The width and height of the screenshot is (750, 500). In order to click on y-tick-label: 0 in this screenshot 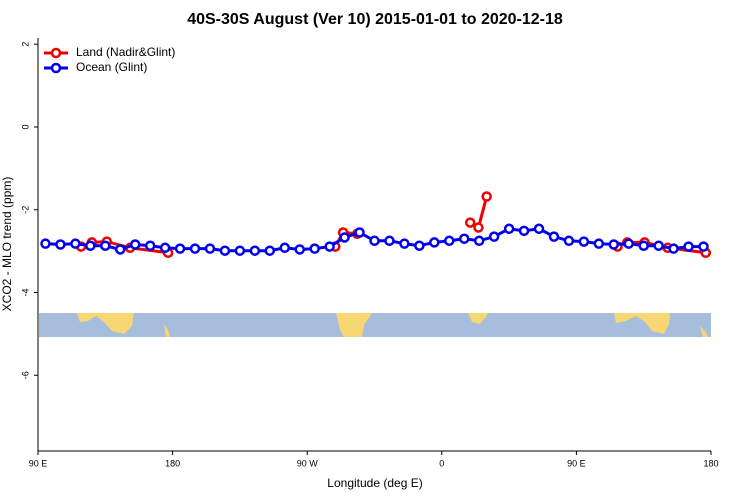, I will do `click(25, 126)`.